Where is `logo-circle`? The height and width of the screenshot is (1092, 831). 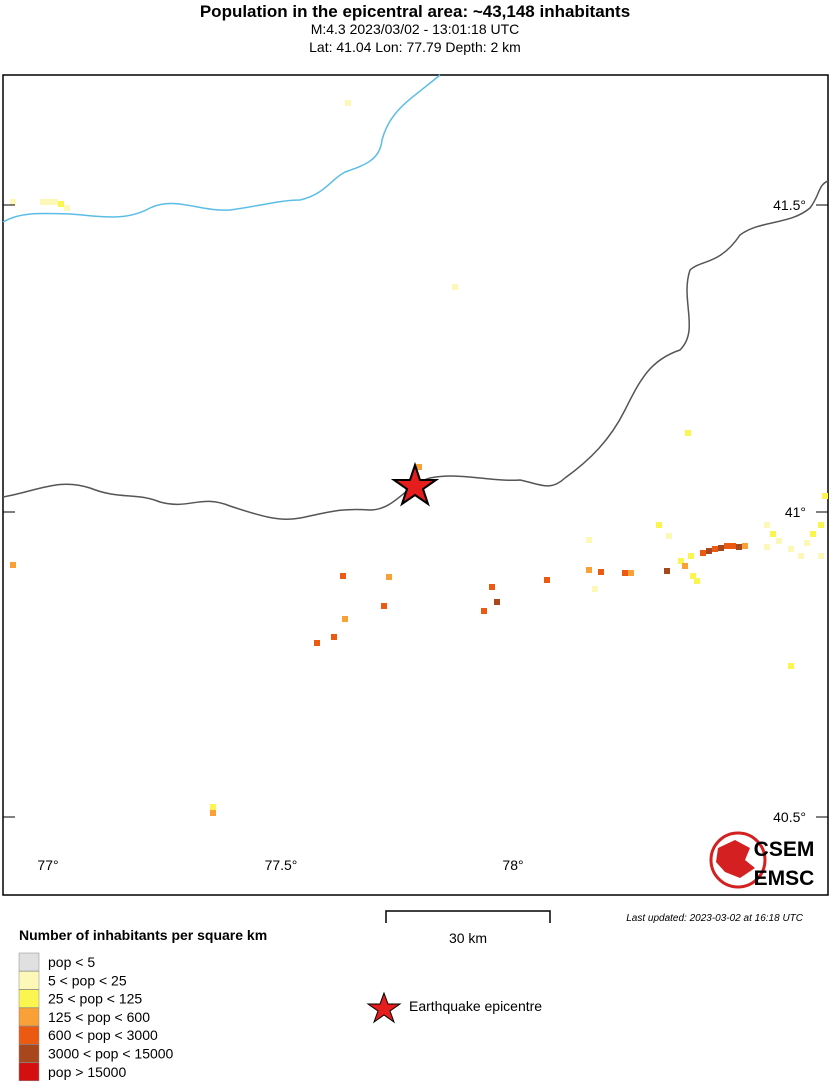
logo-circle is located at coordinates (738, 860).